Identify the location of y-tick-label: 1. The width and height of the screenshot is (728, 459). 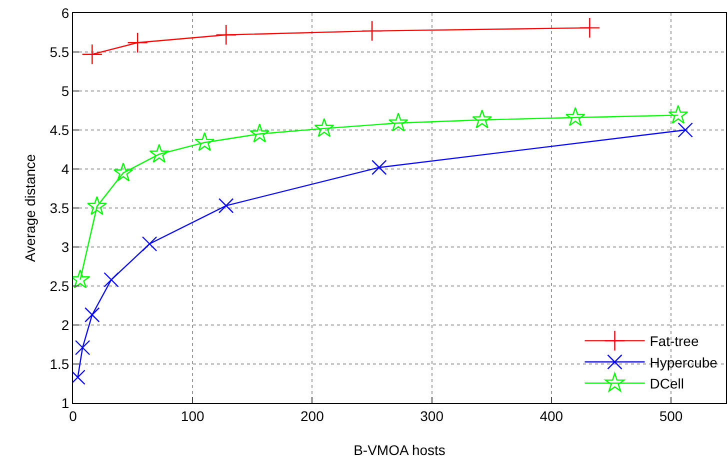
(65, 402).